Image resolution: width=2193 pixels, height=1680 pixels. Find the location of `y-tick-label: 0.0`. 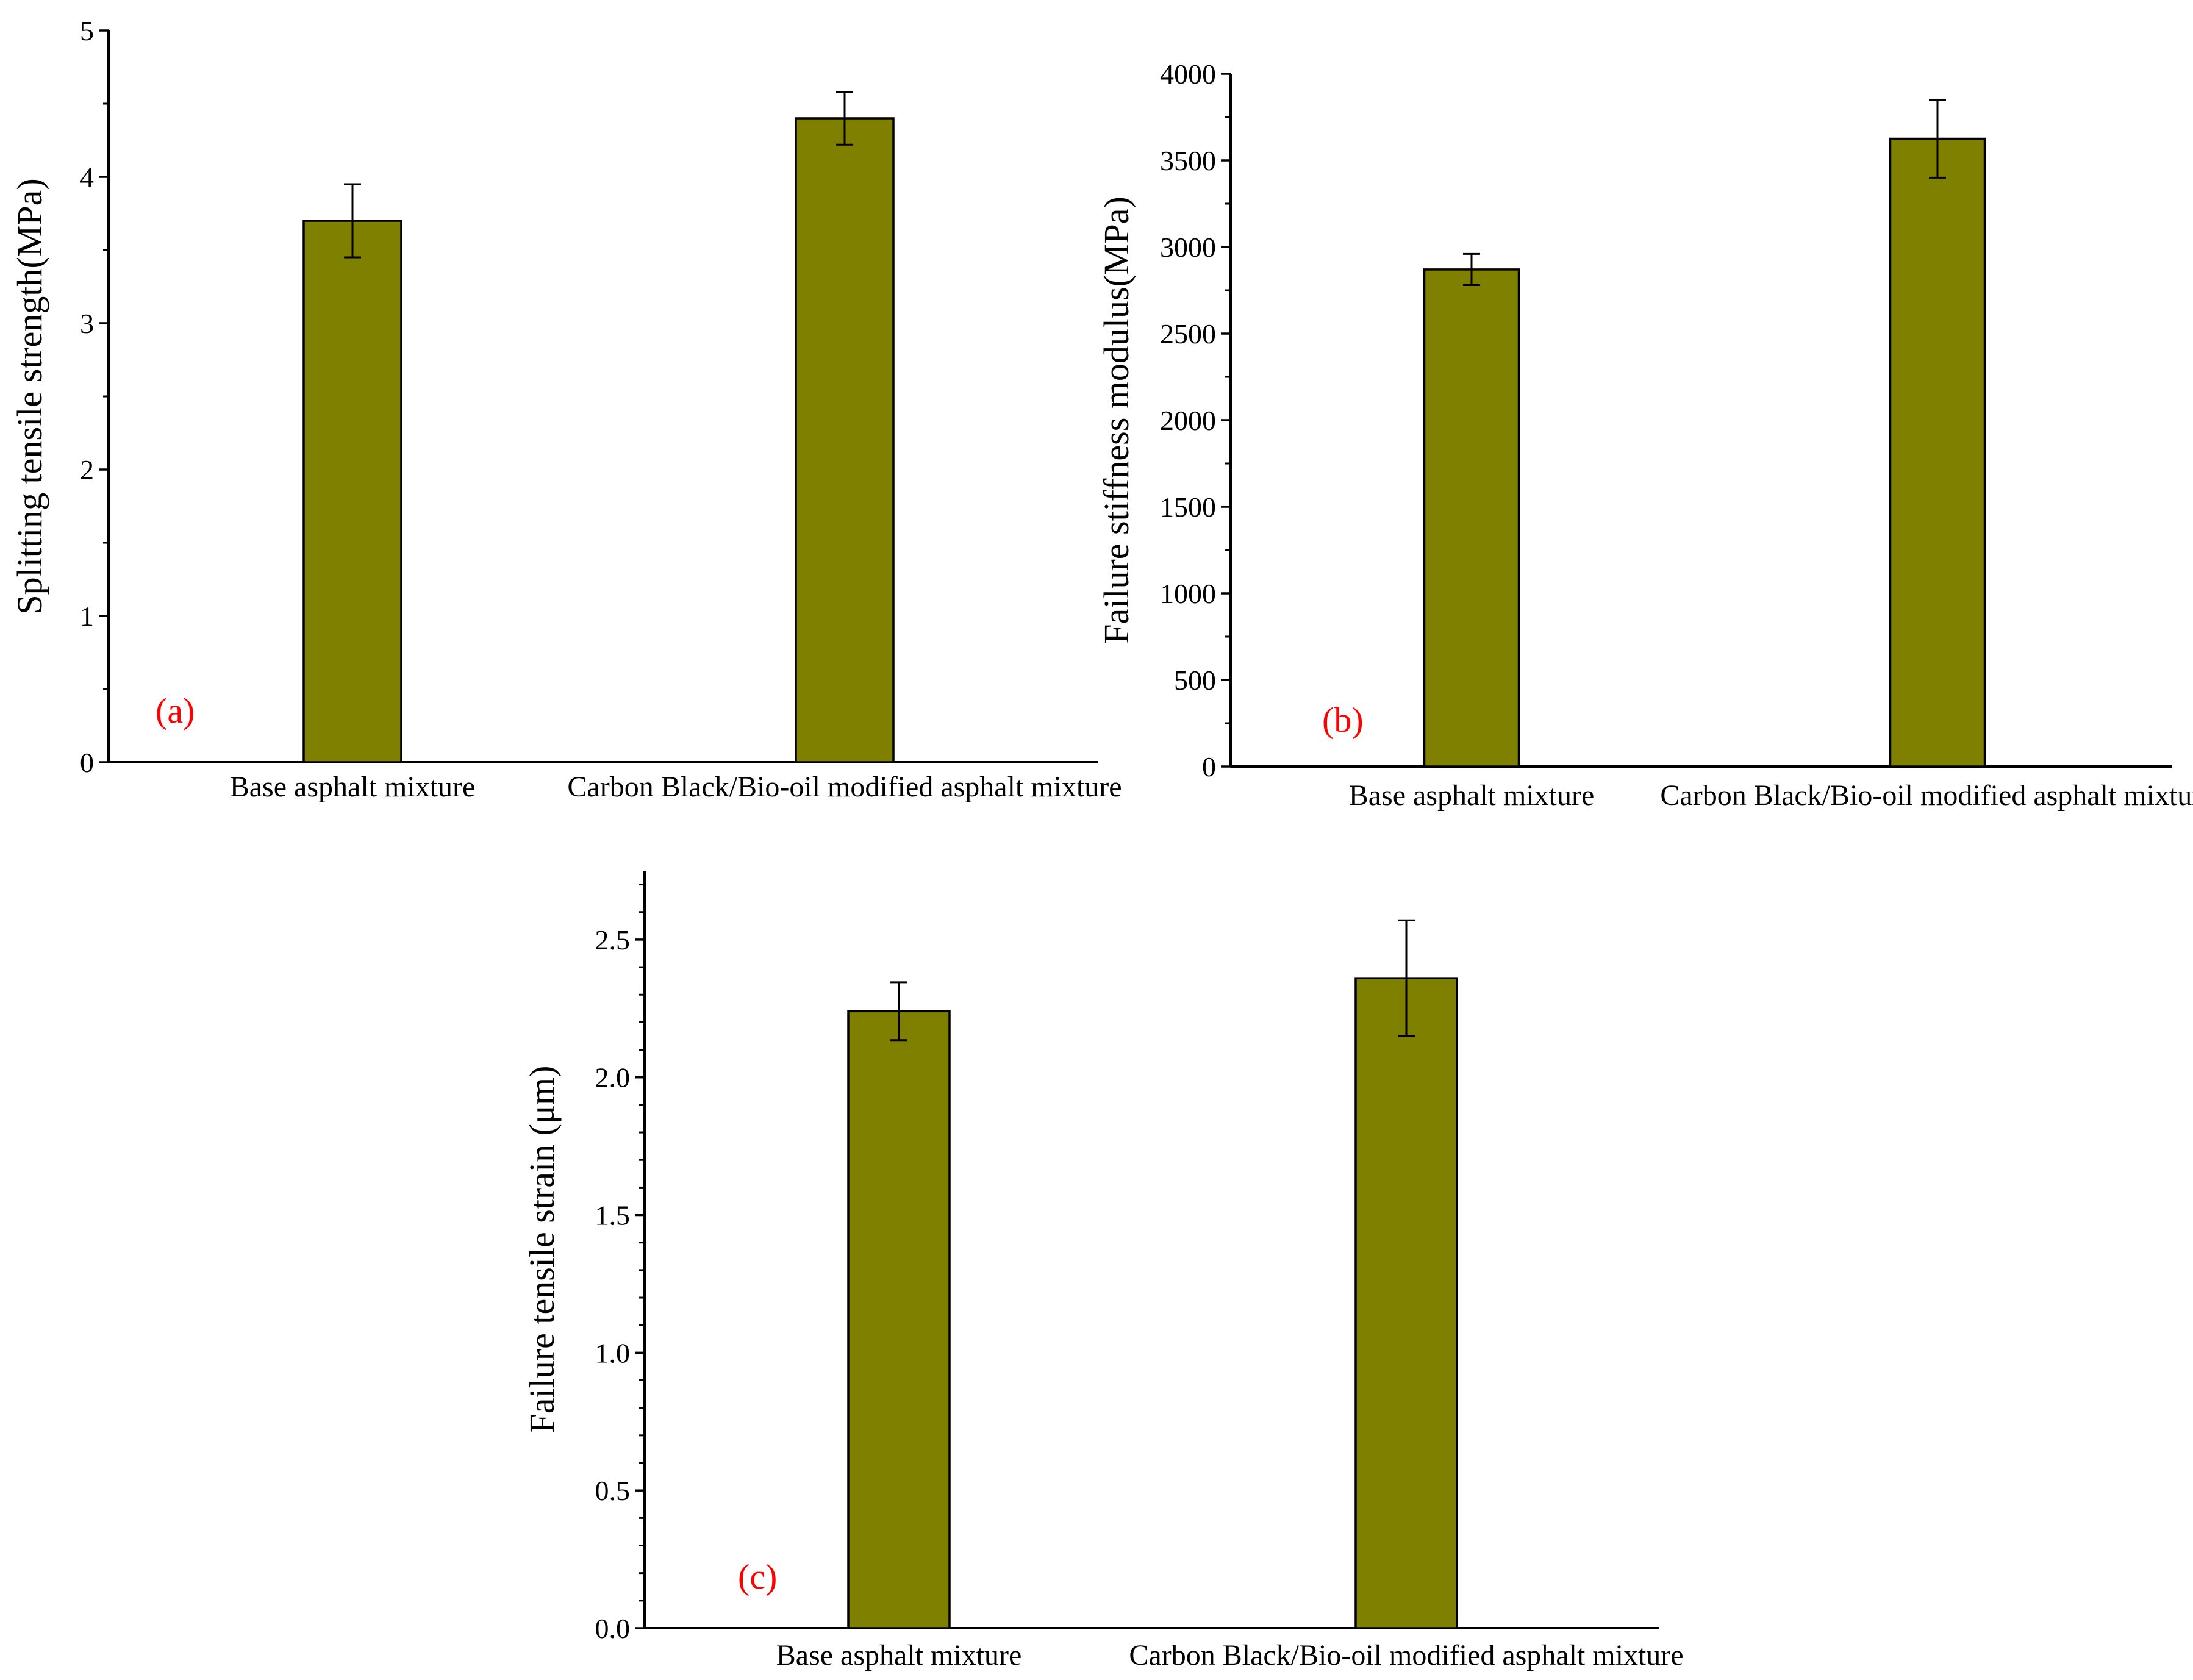

y-tick-label: 0.0 is located at coordinates (613, 1628).